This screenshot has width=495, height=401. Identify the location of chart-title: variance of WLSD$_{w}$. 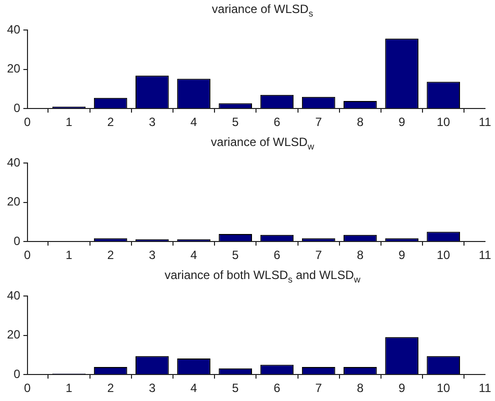
(263, 143).